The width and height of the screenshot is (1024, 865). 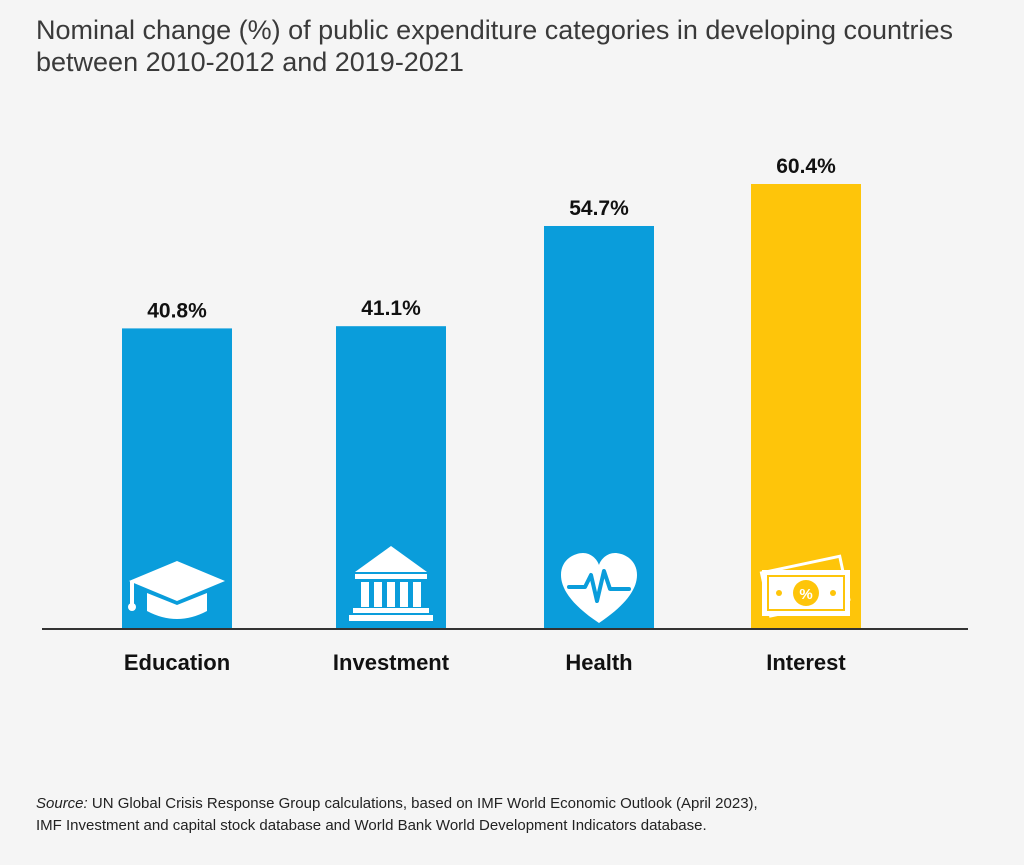 What do you see at coordinates (599, 588) in the screenshot?
I see `heart-pulse-icon` at bounding box center [599, 588].